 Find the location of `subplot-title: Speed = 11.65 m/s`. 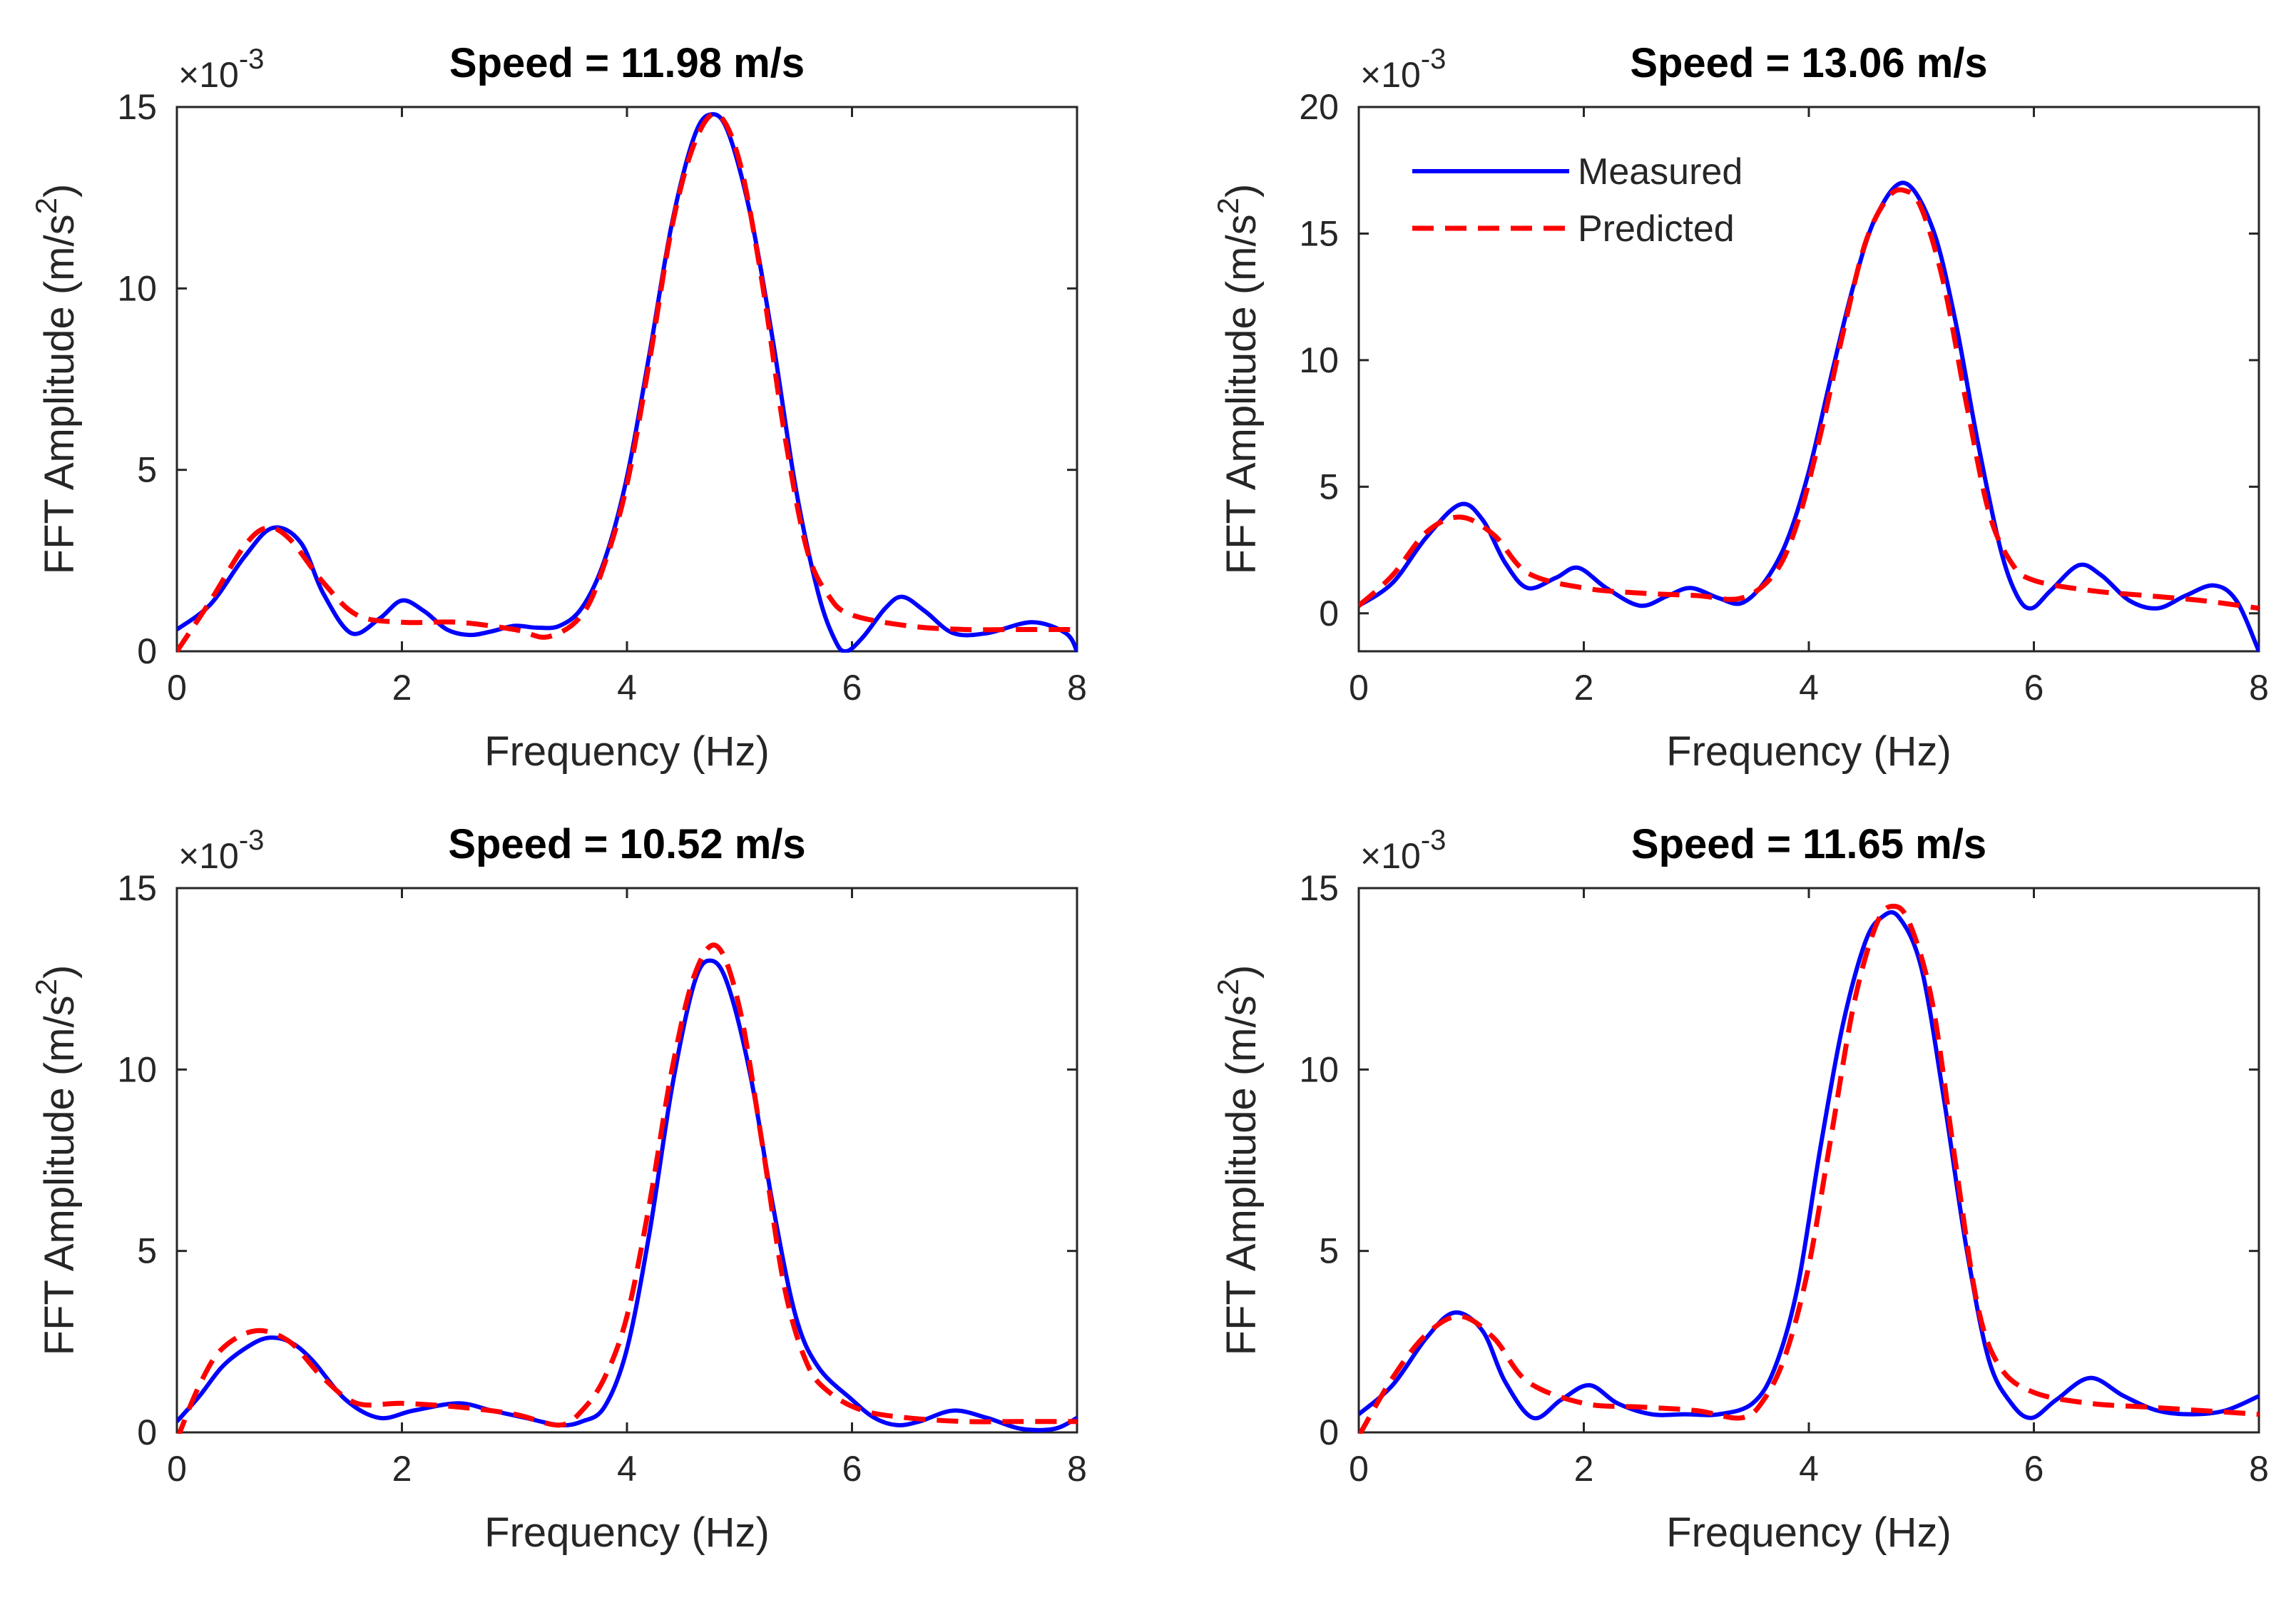

subplot-title: Speed = 11.65 m/s is located at coordinates (1808, 844).